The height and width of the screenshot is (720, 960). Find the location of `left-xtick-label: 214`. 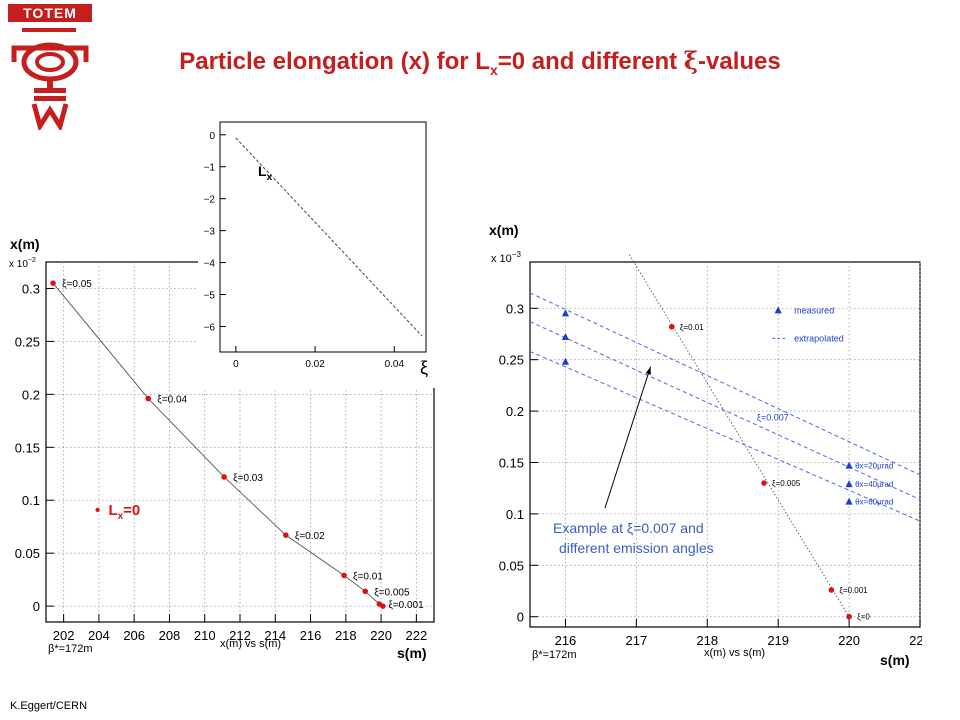

left-xtick-label: 214 is located at coordinates (275, 635).